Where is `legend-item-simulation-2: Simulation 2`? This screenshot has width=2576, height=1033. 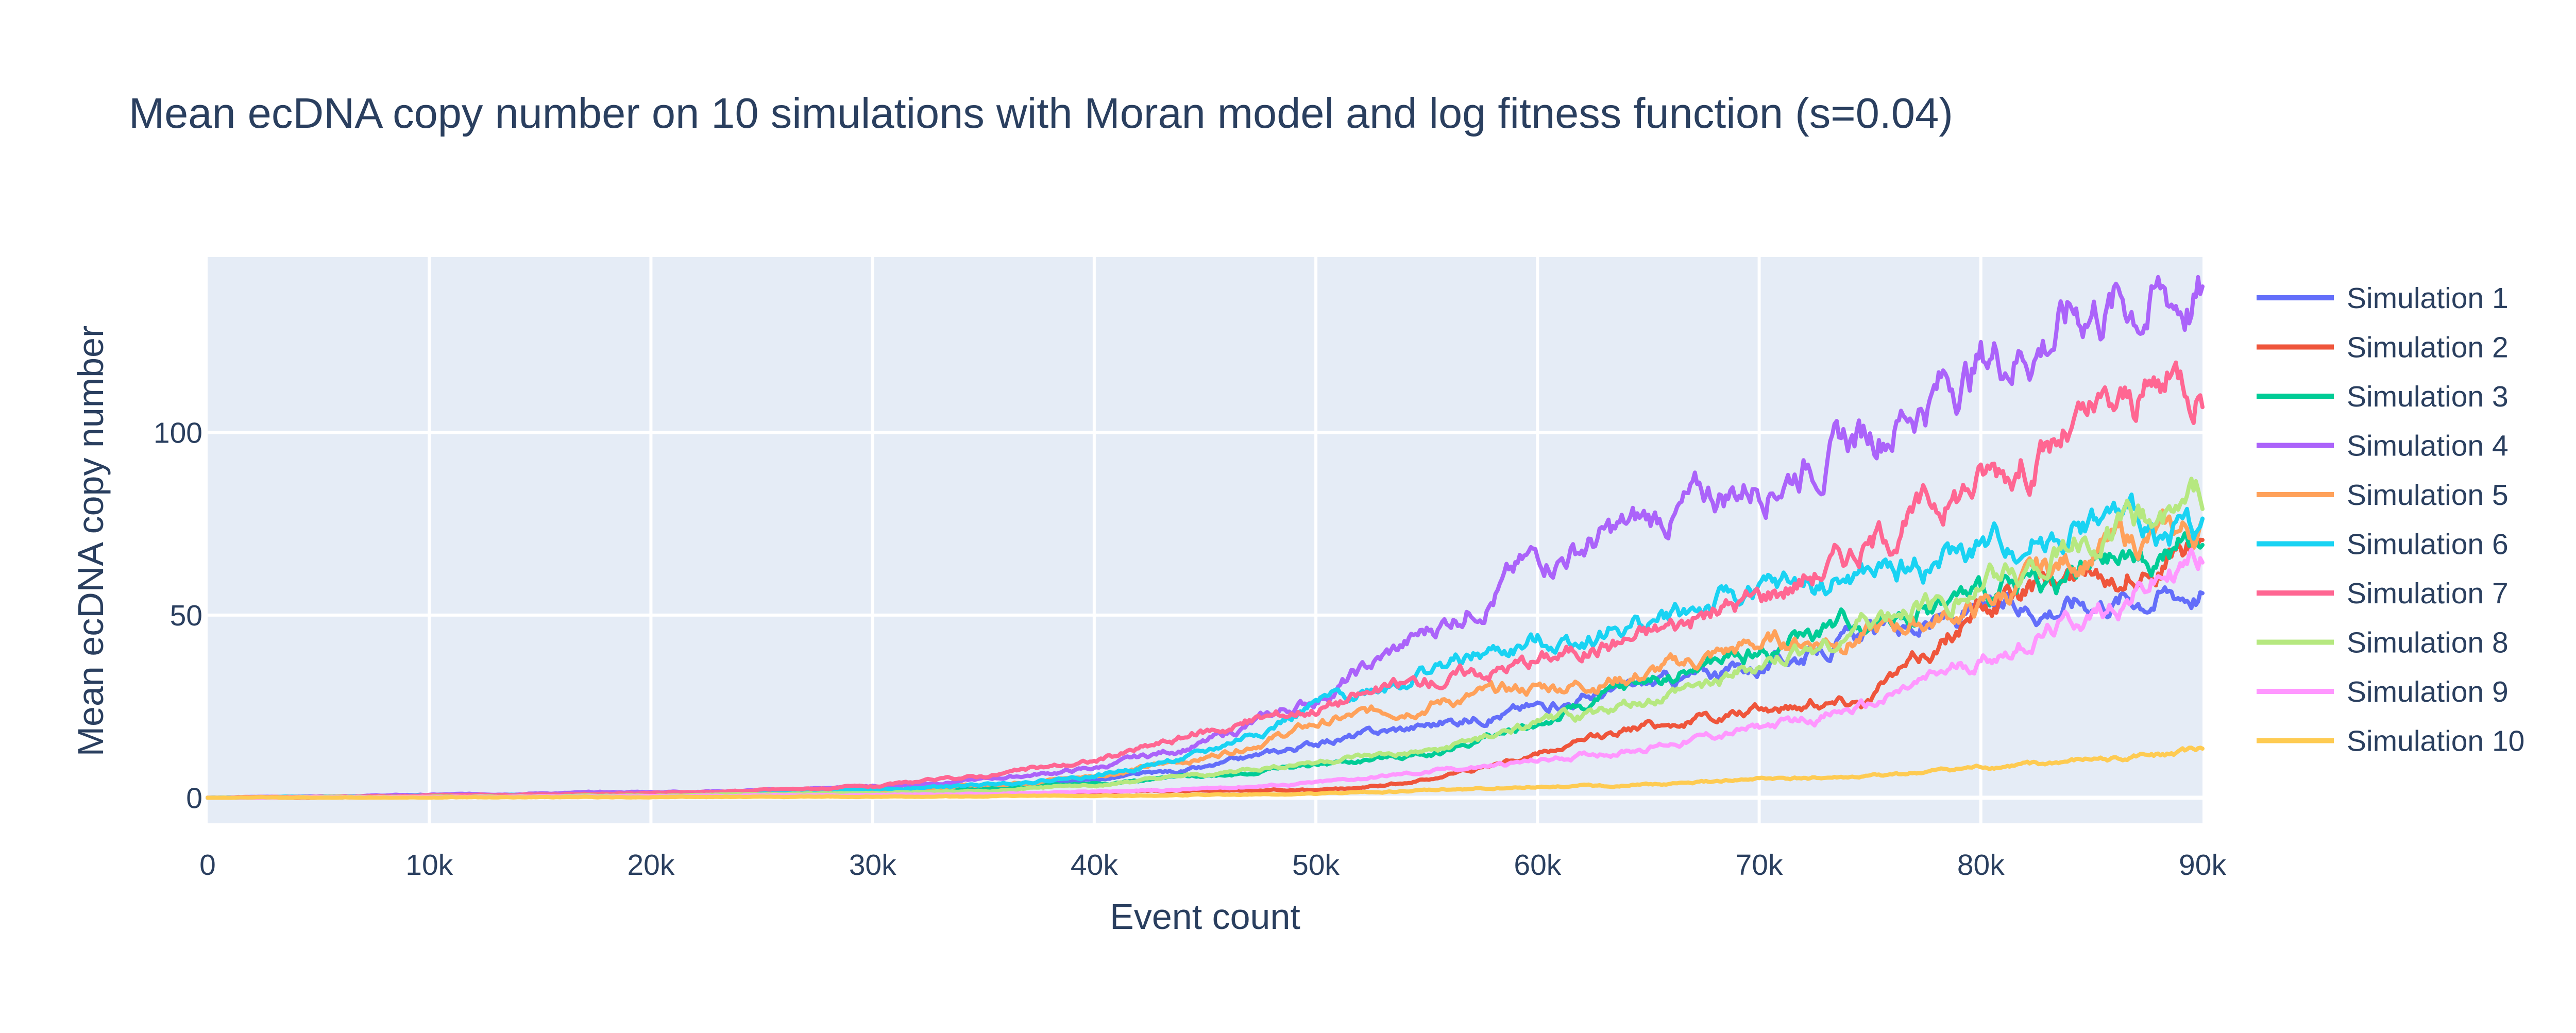
legend-item-simulation-2: Simulation 2 is located at coordinates (2383, 348).